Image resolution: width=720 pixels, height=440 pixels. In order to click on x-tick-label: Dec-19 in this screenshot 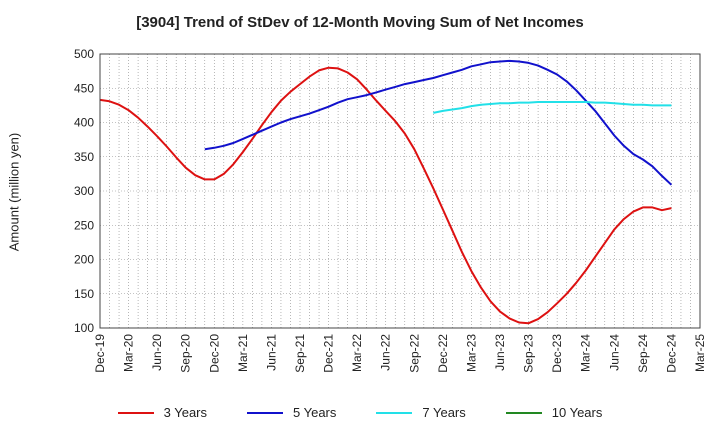, I will do `click(100, 353)`.